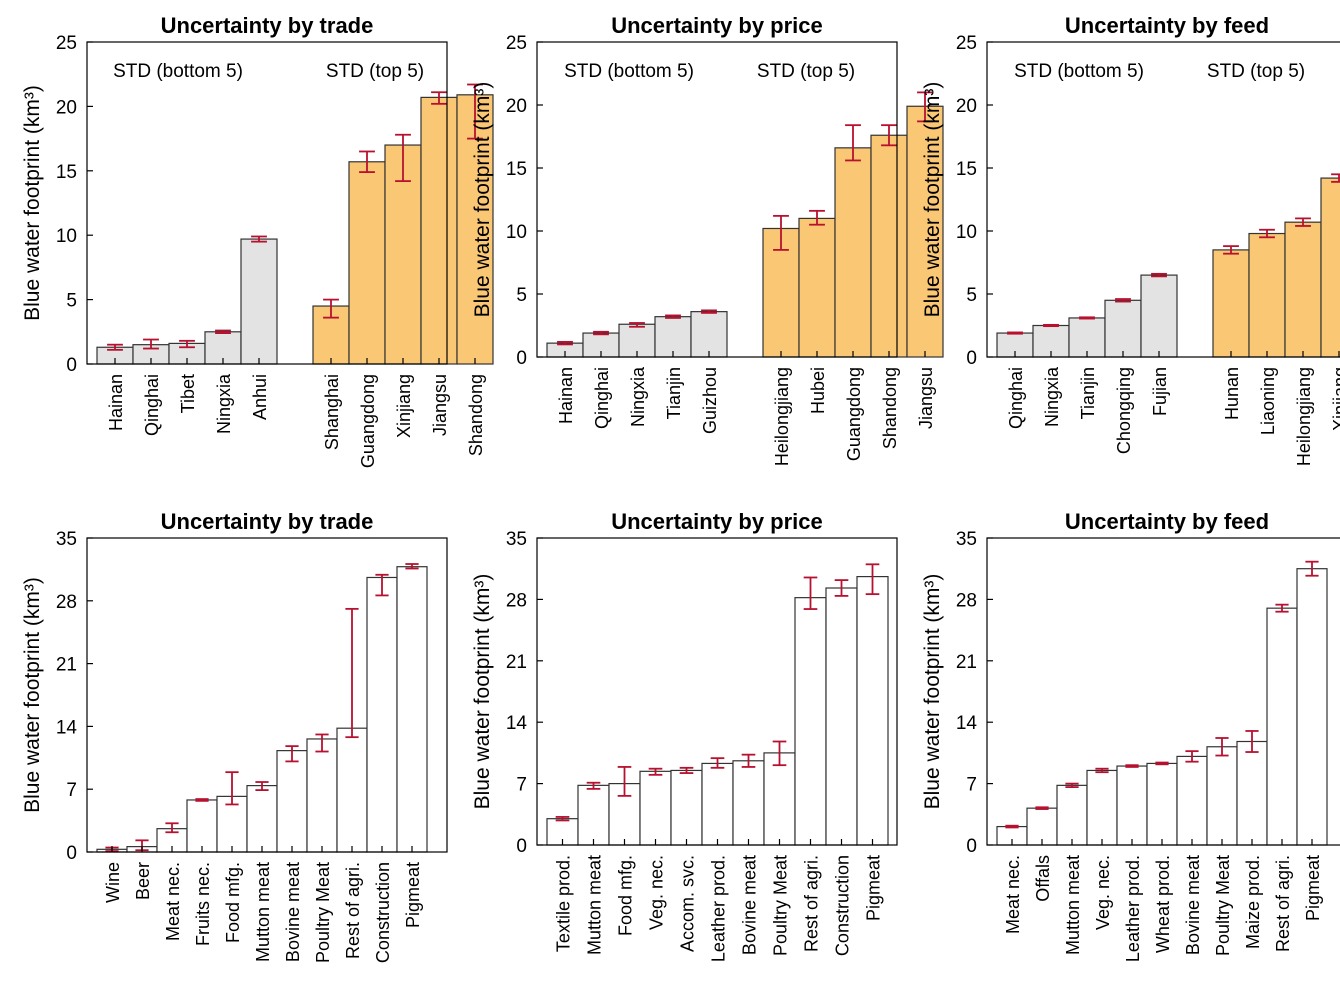 This screenshot has width=1340, height=985. I want to click on chart-title: Uncertainty by feed, so click(1167, 25).